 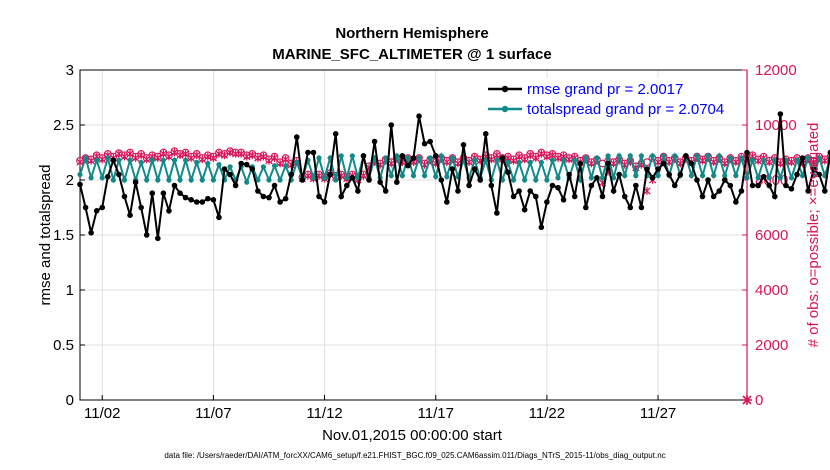 What do you see at coordinates (411, 54) in the screenshot?
I see `chart-subtitle: MARINE_SFC_ALTIMETER @ 1 surface` at bounding box center [411, 54].